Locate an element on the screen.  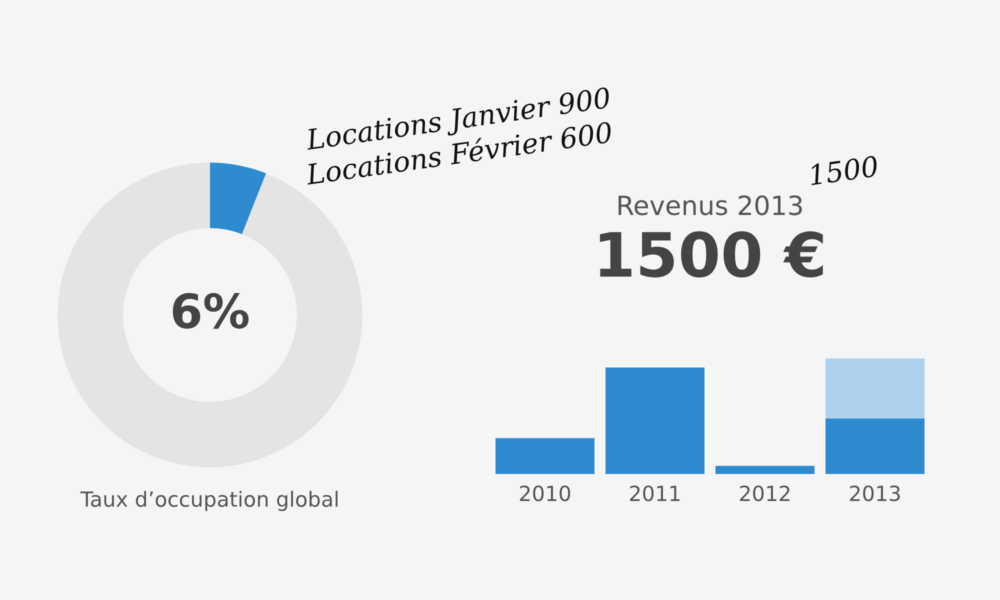
chart-title: Revenus 2013 is located at coordinates (710, 205).